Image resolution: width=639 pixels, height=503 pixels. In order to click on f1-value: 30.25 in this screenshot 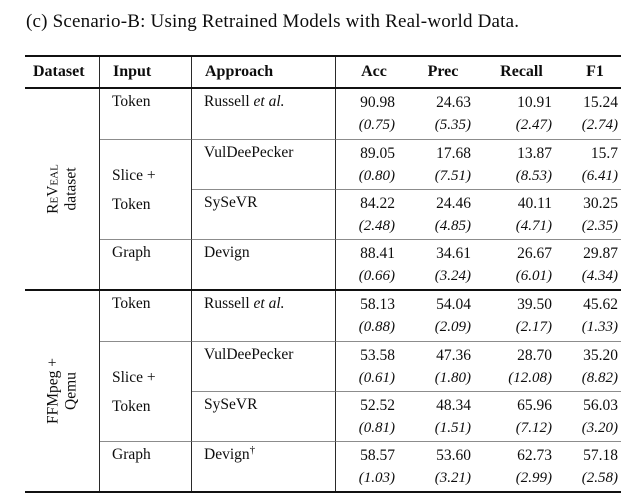, I will do `click(600, 203)`.